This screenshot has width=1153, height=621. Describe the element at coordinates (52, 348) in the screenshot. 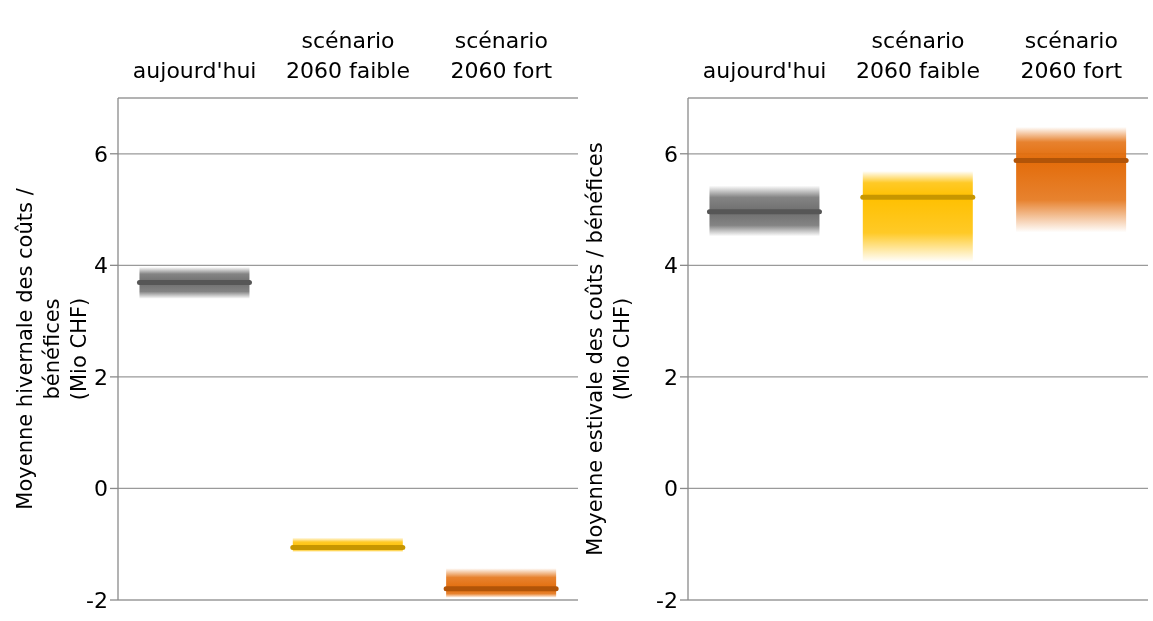

I see `y-axis-title: Moyenne hivernale des coûts / bénéfices (Mio CHF)` at that location.